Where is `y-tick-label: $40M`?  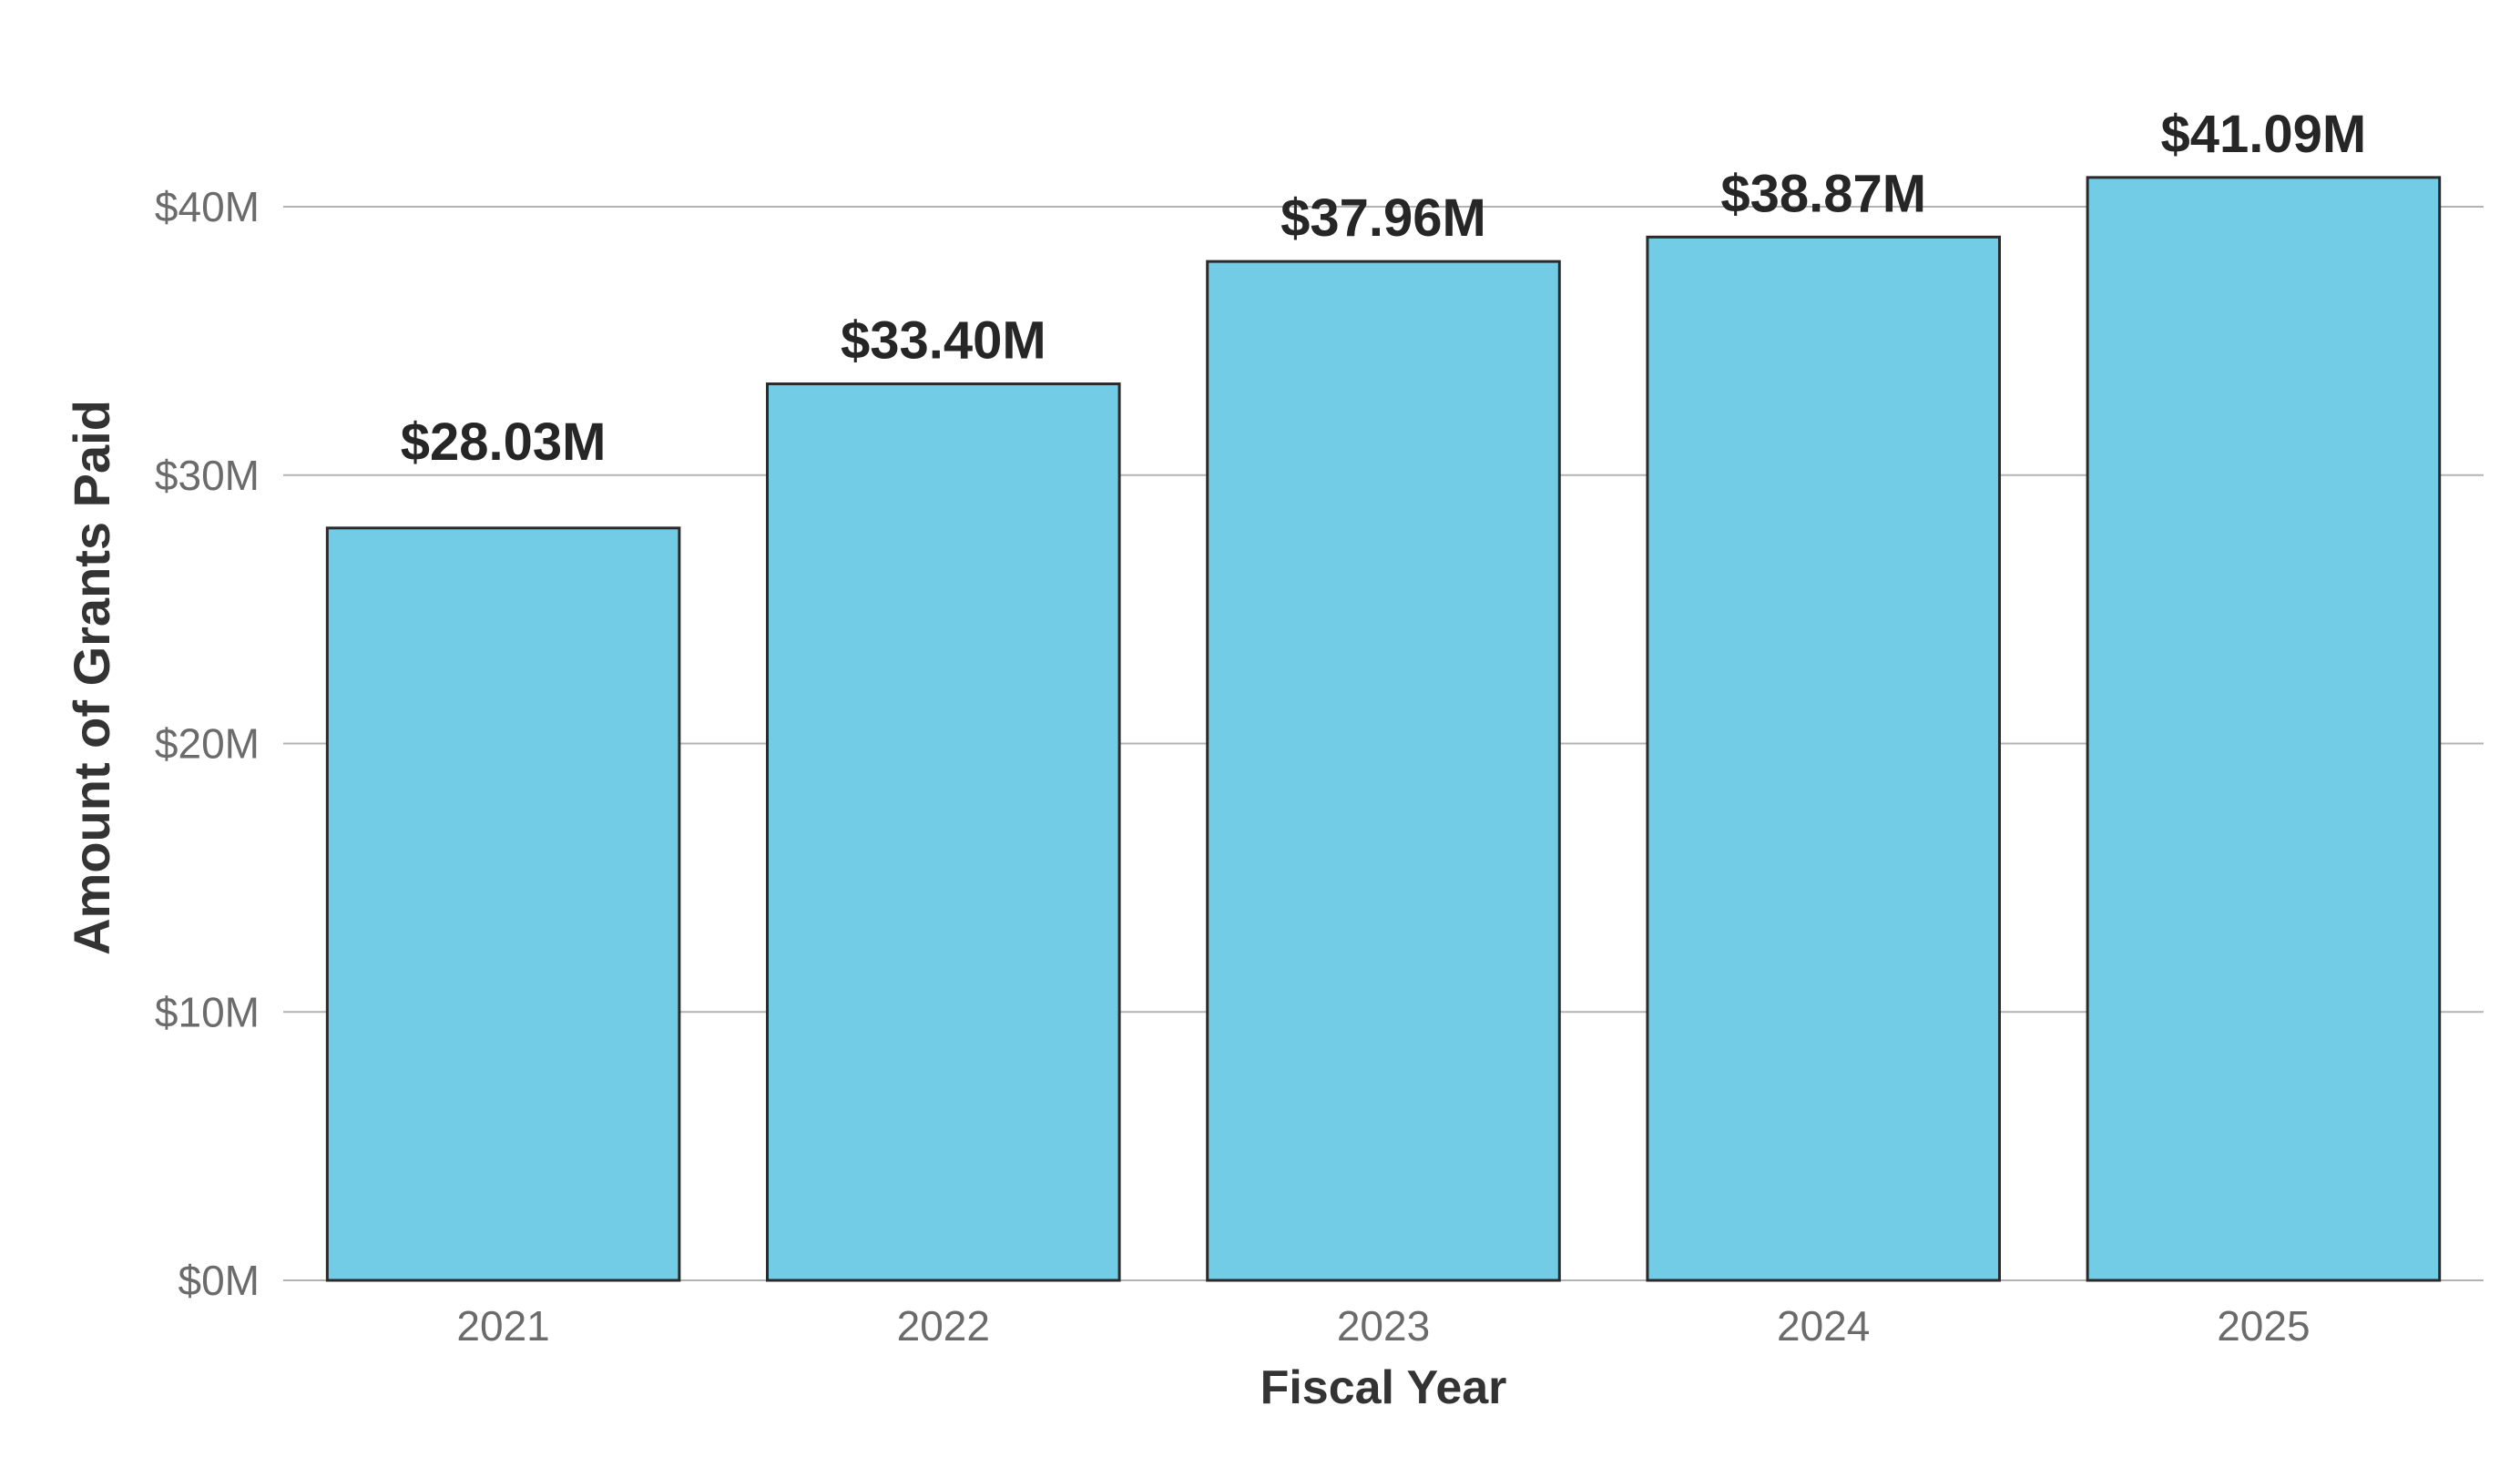
y-tick-label: $40M is located at coordinates (207, 207).